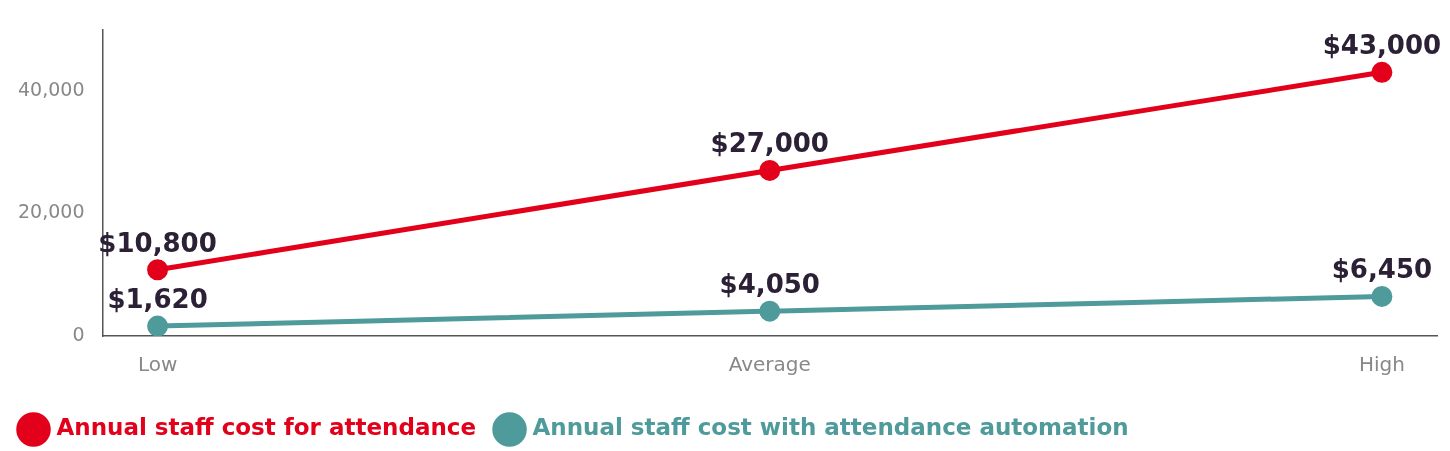 This screenshot has width=1450, height=451. I want to click on data-label: $6,450, so click(1382, 269).